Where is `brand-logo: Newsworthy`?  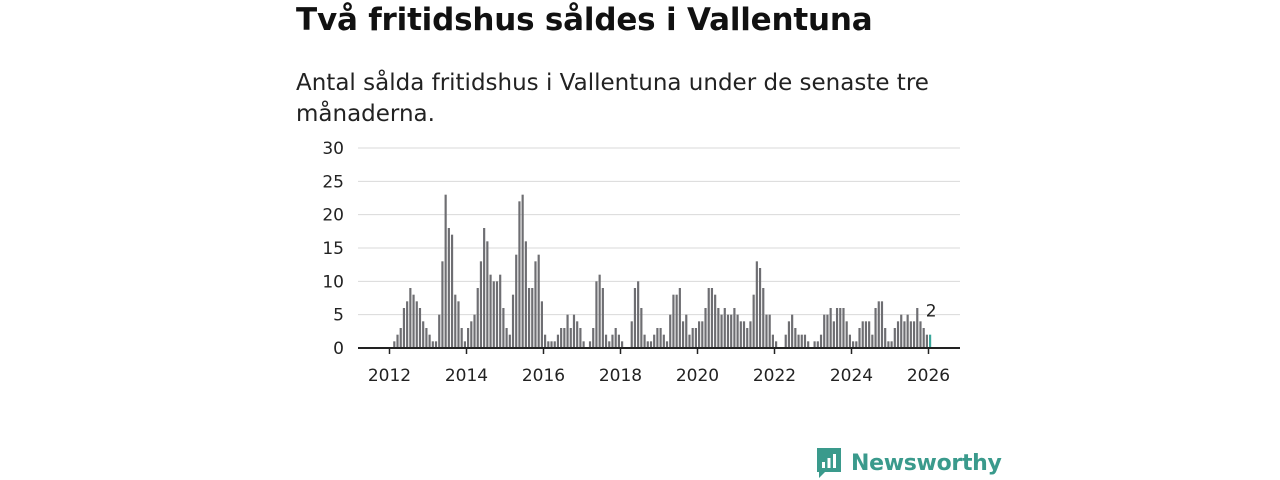
brand-logo: Newsworthy is located at coordinates (908, 463).